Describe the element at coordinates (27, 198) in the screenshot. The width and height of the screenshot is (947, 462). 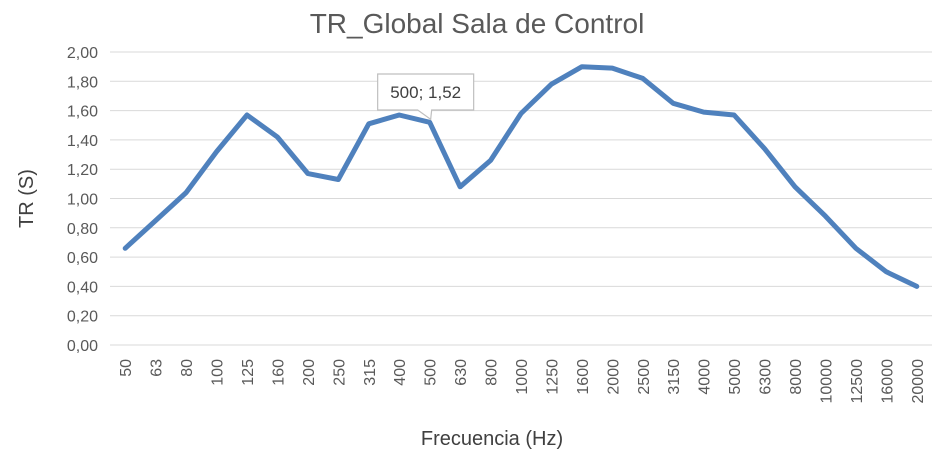
I see `y-axis-label: TR (S)` at that location.